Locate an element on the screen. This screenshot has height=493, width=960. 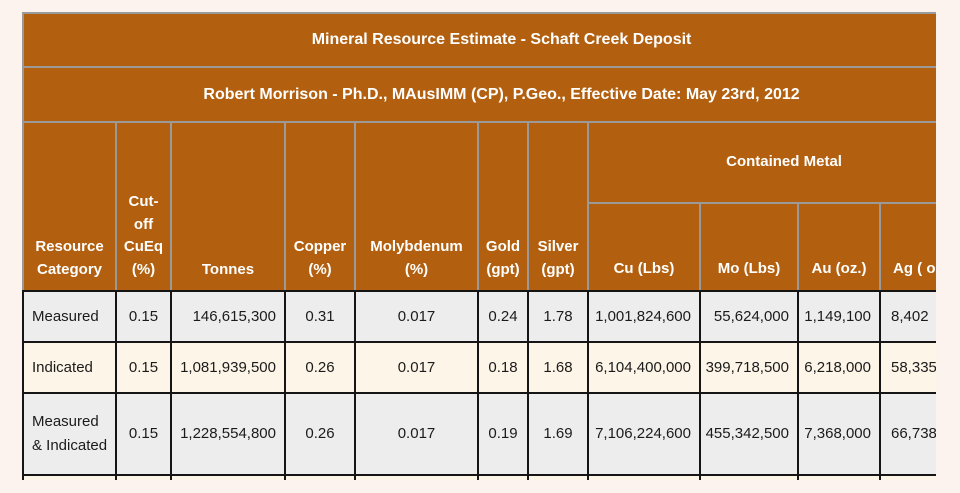
cell-ag-oz: 66,738 is located at coordinates (907, 434).